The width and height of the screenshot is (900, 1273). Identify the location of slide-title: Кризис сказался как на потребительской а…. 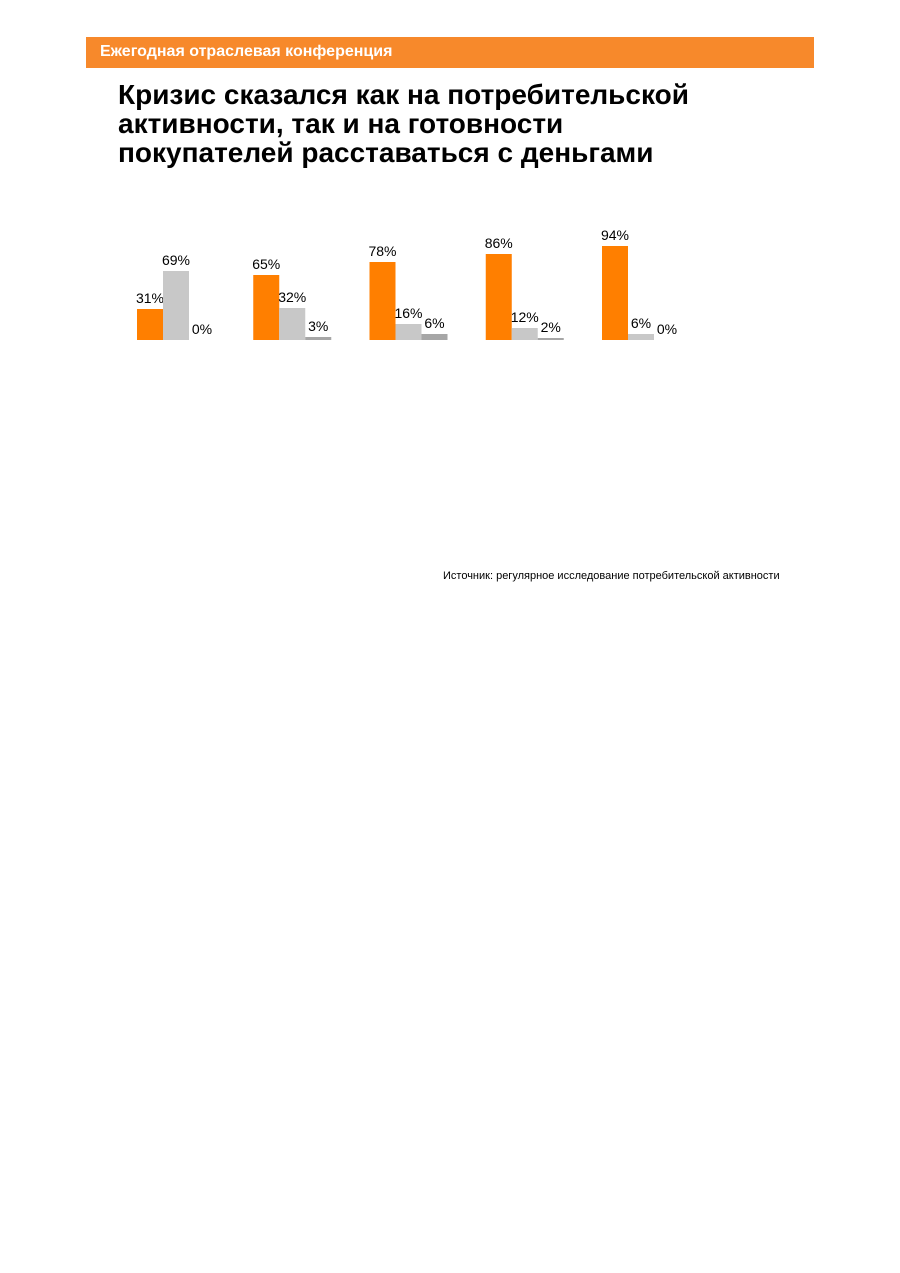
(458, 123).